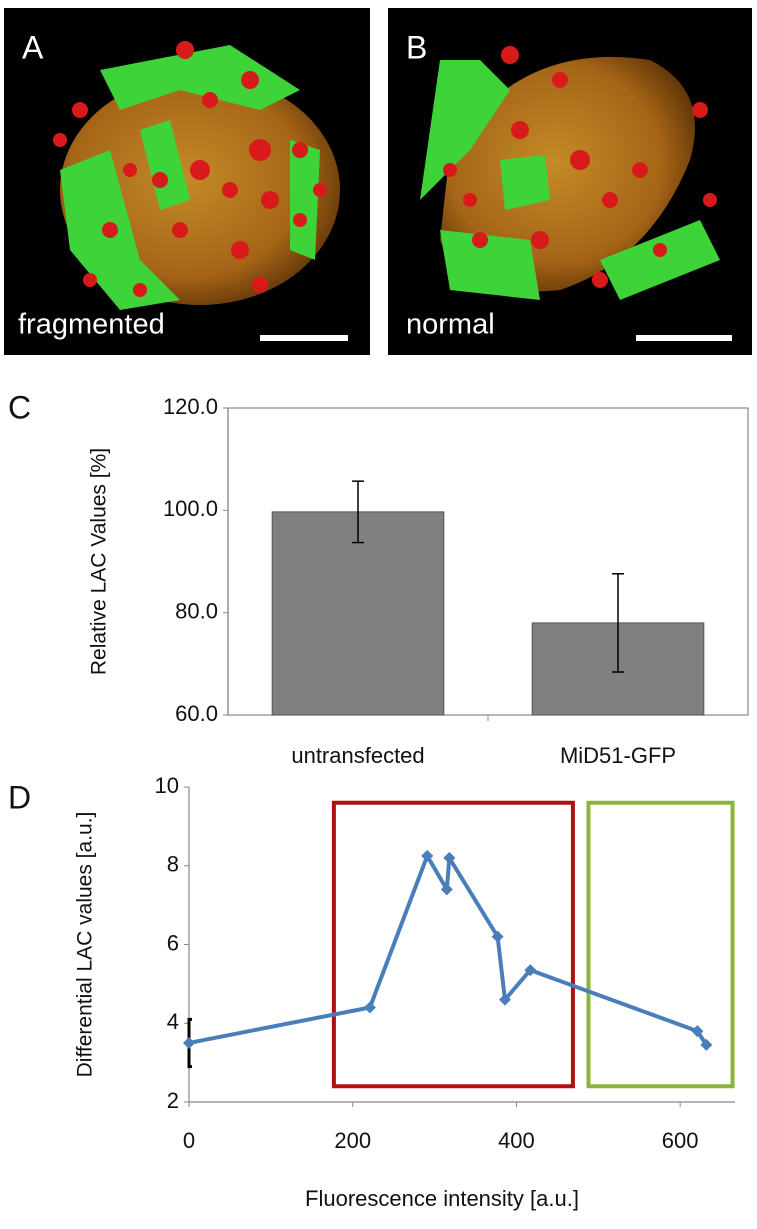 The width and height of the screenshot is (757, 1229). What do you see at coordinates (173, 942) in the screenshot?
I see `y-tick-label: 6` at bounding box center [173, 942].